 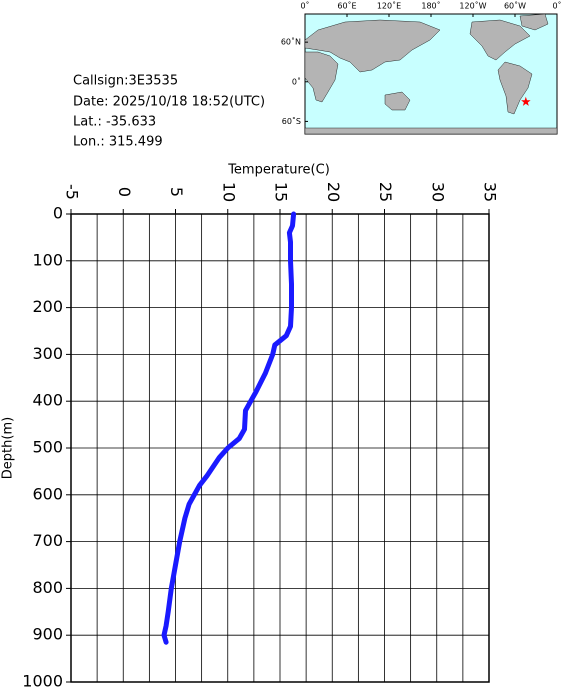 What do you see at coordinates (47, 447) in the screenshot?
I see `y-tick-label: 500` at bounding box center [47, 447].